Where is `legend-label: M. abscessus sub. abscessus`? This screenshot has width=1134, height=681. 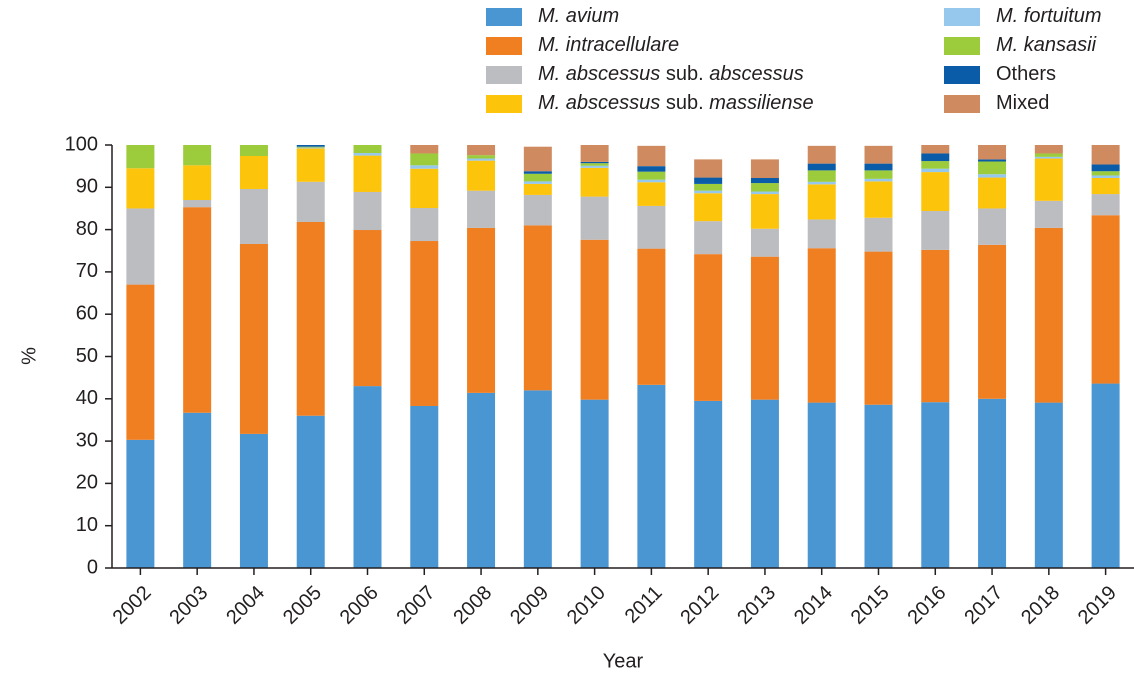
legend-label: M. abscessus sub. abscessus is located at coordinates (671, 74).